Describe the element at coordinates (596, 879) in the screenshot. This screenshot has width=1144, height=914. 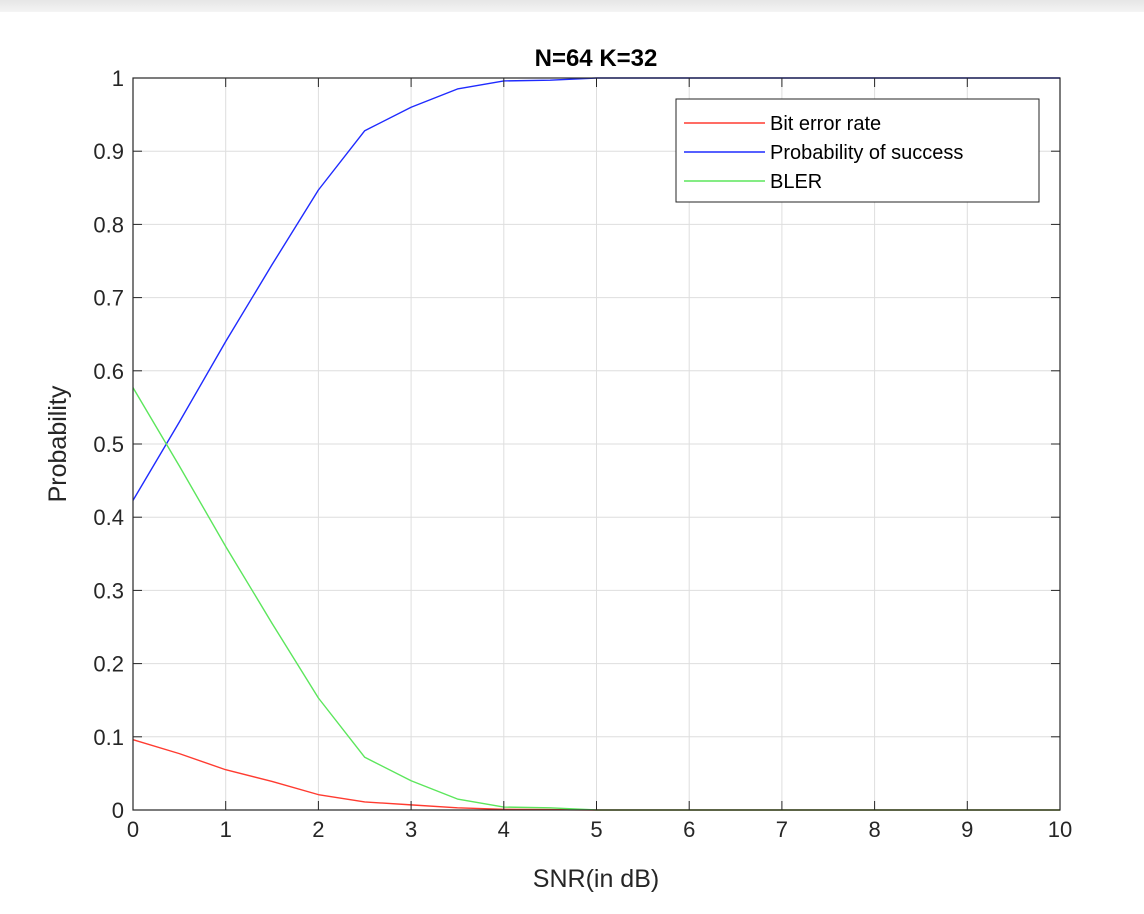
I see `x-axis-label: SNR(in dB)` at that location.